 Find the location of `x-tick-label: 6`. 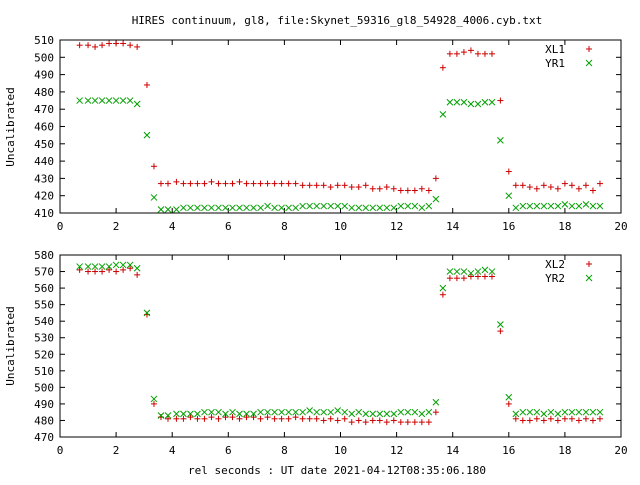

x-tick-label: 6 is located at coordinates (228, 226).